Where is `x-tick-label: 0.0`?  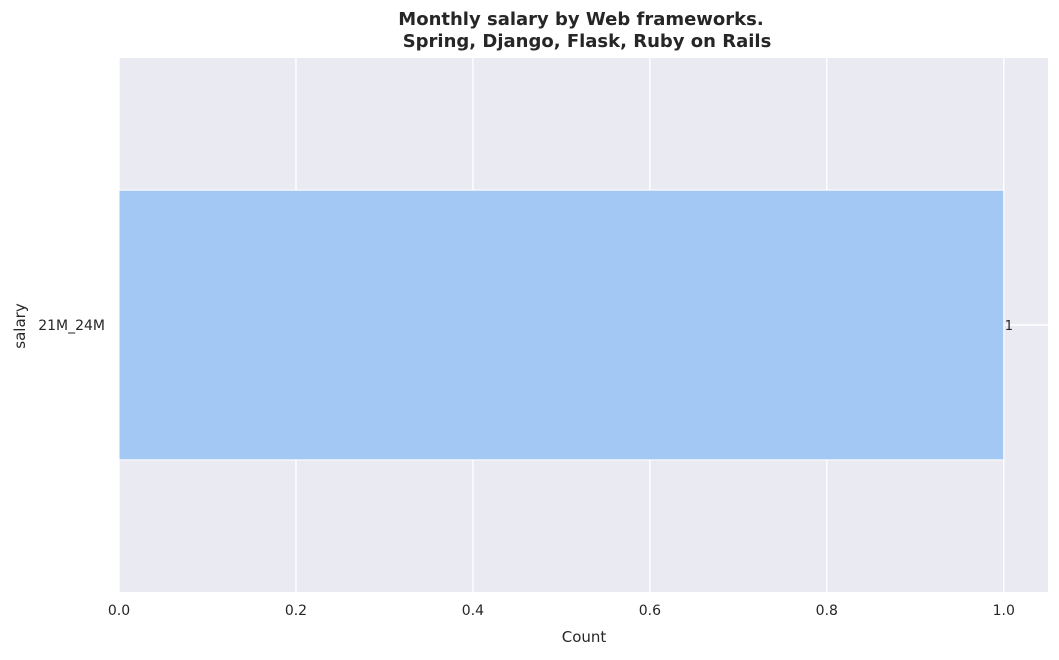 x-tick-label: 0.0 is located at coordinates (119, 611).